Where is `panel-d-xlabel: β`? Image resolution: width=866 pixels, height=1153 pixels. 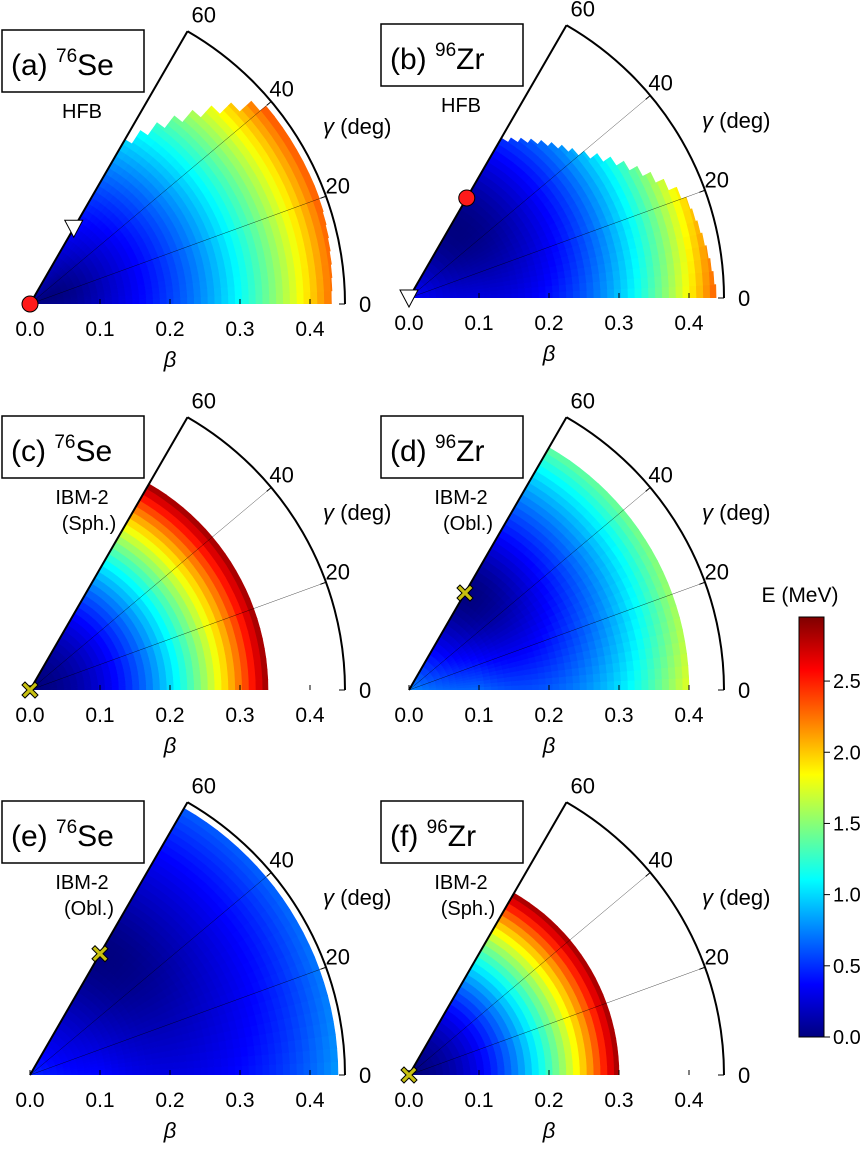 panel-d-xlabel: β is located at coordinates (549, 745).